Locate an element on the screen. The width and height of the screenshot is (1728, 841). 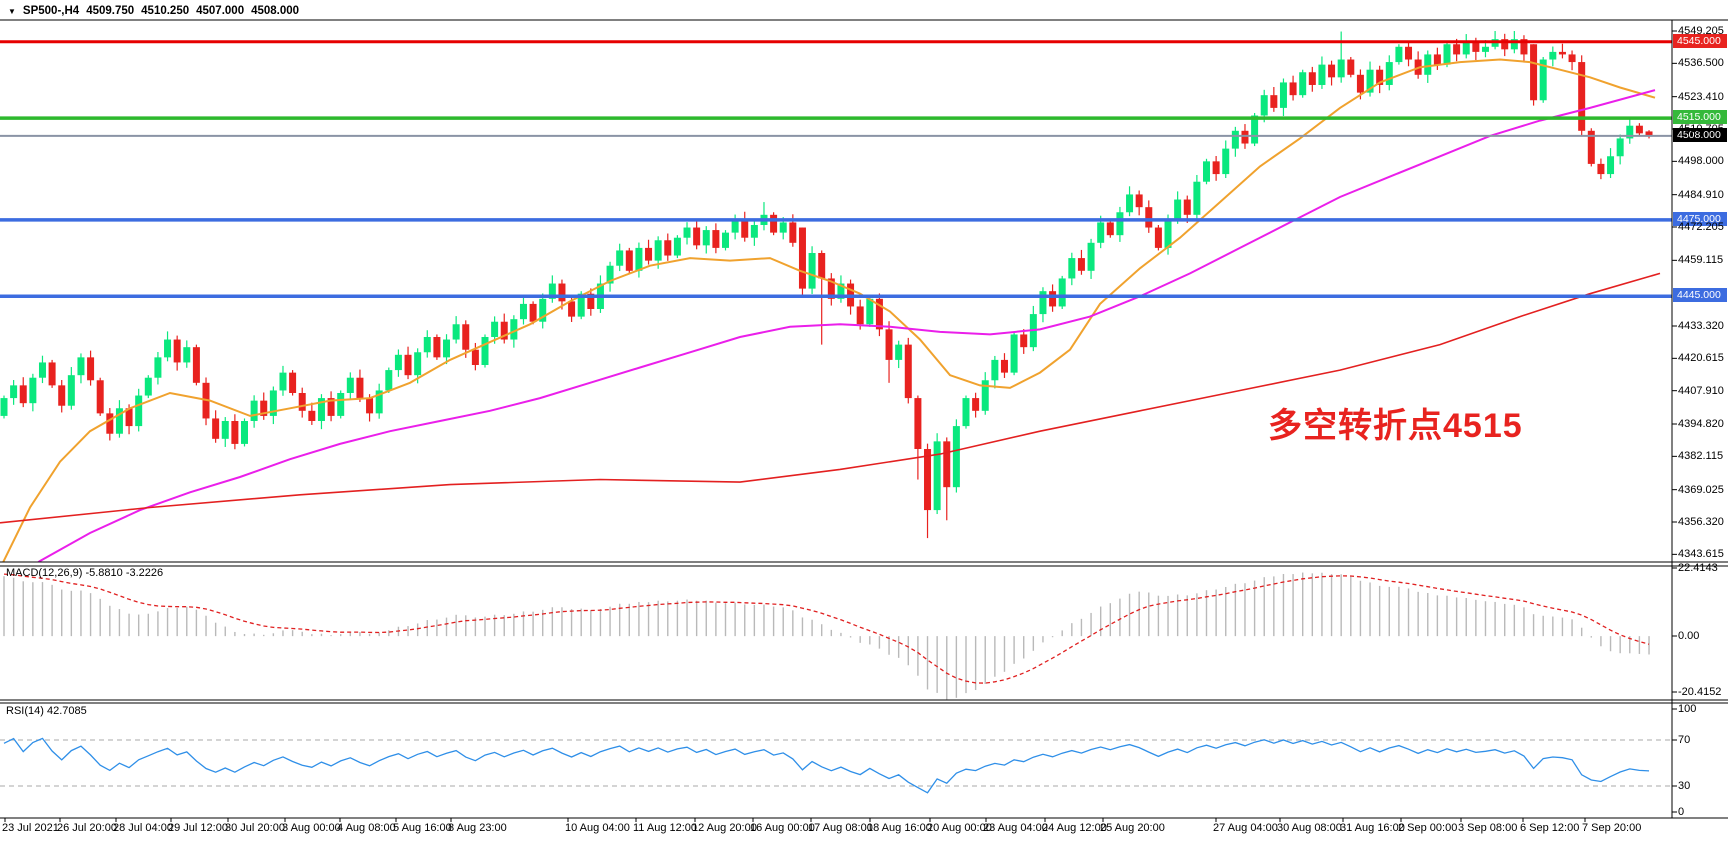
macd-panel is located at coordinates (826, 636).